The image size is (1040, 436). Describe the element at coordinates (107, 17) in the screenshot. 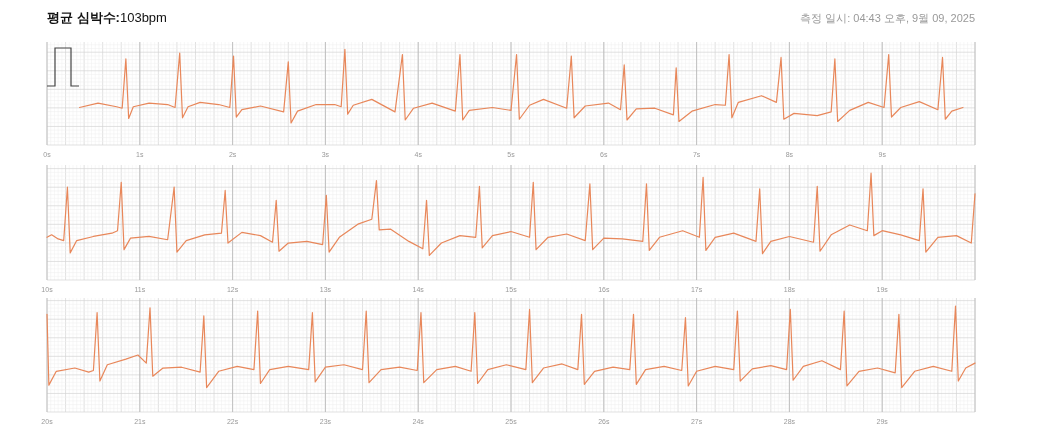

I see `chart-title: 평균 심박수:103bpm` at that location.